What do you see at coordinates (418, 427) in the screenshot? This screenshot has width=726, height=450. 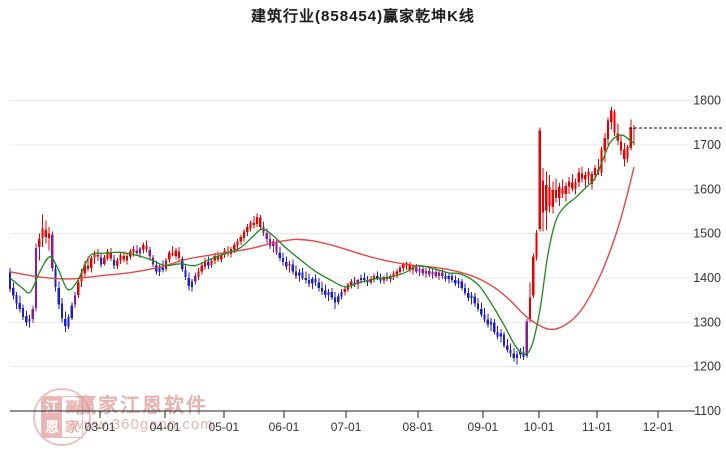 I see `x-axis-label: 08-01` at bounding box center [418, 427].